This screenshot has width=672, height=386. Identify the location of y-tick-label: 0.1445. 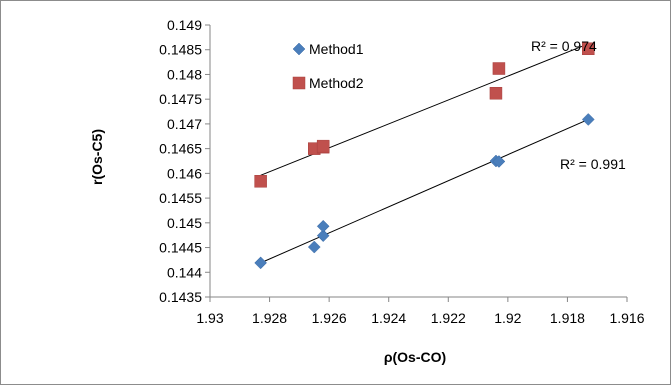
(180, 248).